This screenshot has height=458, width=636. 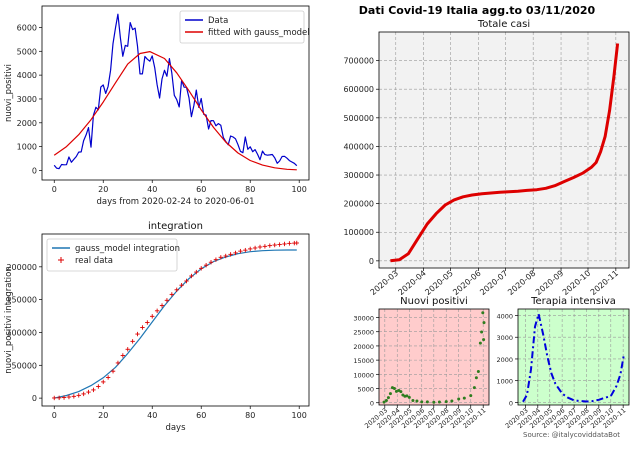 I want to click on y-tick-label: 10000, so click(x=363, y=375).